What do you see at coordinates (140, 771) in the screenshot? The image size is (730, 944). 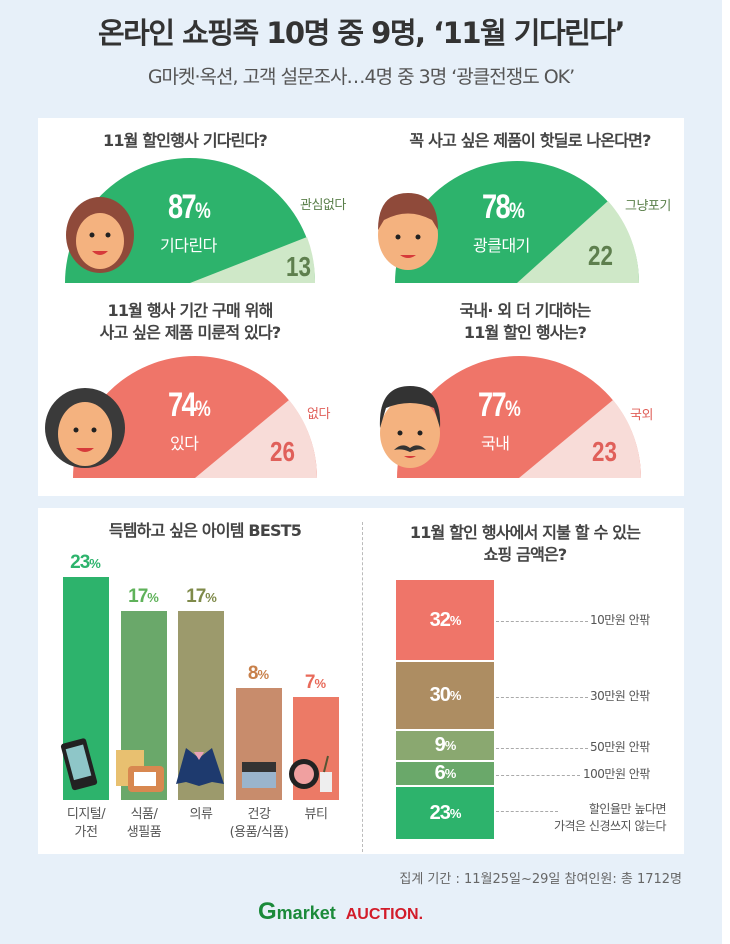 I see `food-icon` at bounding box center [140, 771].